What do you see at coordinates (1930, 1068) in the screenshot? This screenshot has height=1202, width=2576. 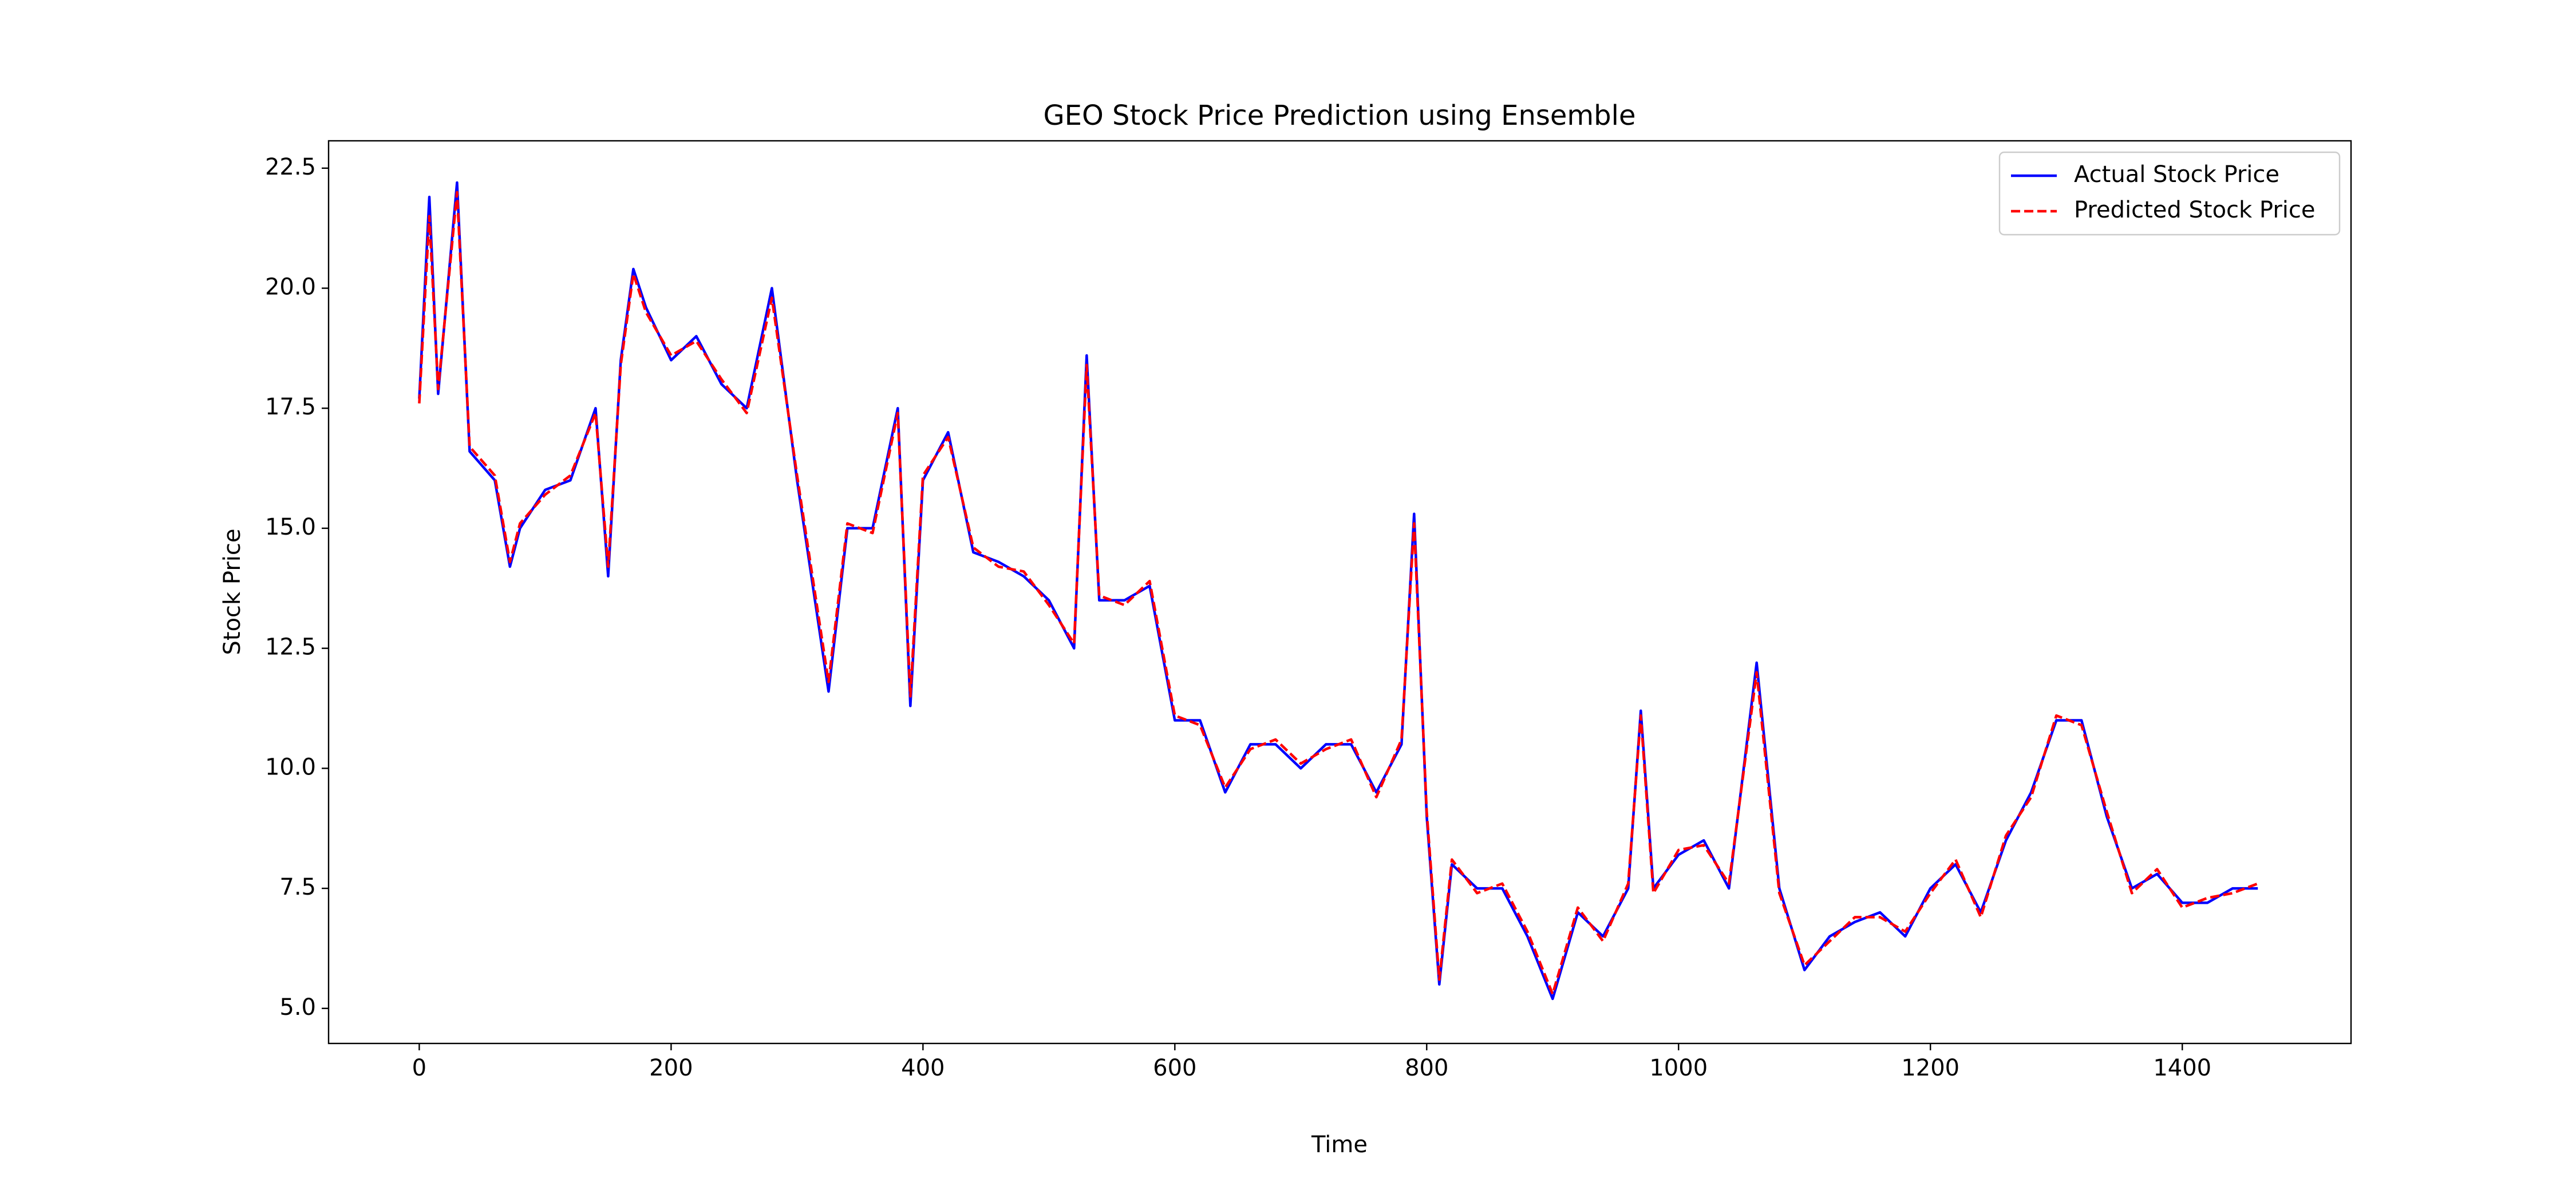 I see `x-tick-label: 1200` at bounding box center [1930, 1068].